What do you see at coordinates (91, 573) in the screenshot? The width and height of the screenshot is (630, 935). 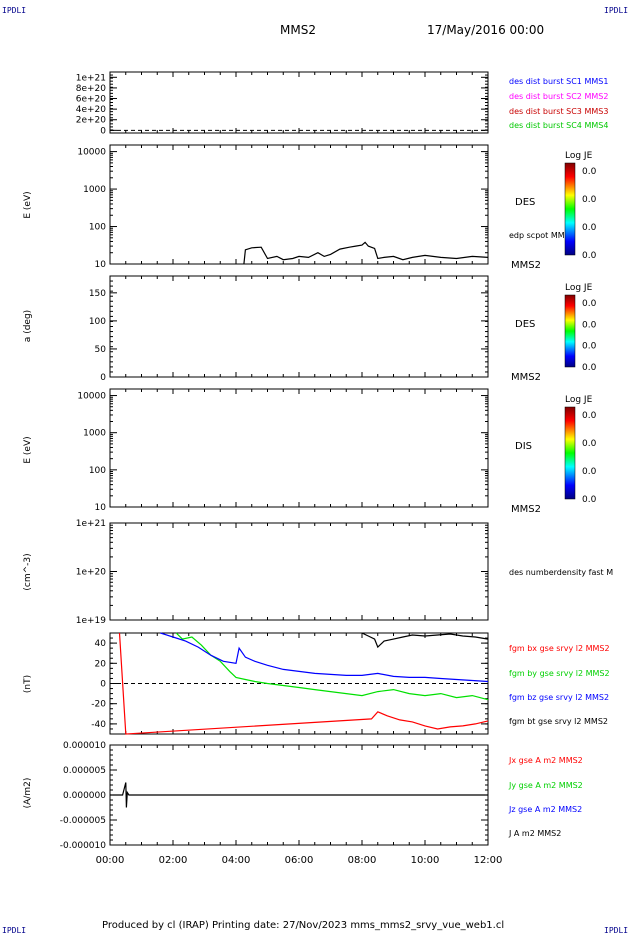 I see `ytick-label-p5-1: 1e+20` at bounding box center [91, 573].